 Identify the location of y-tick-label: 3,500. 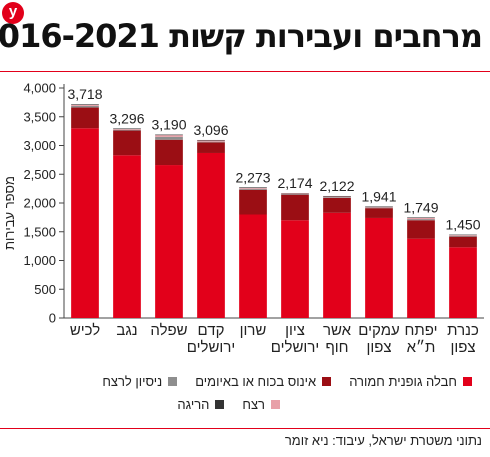
(39, 116).